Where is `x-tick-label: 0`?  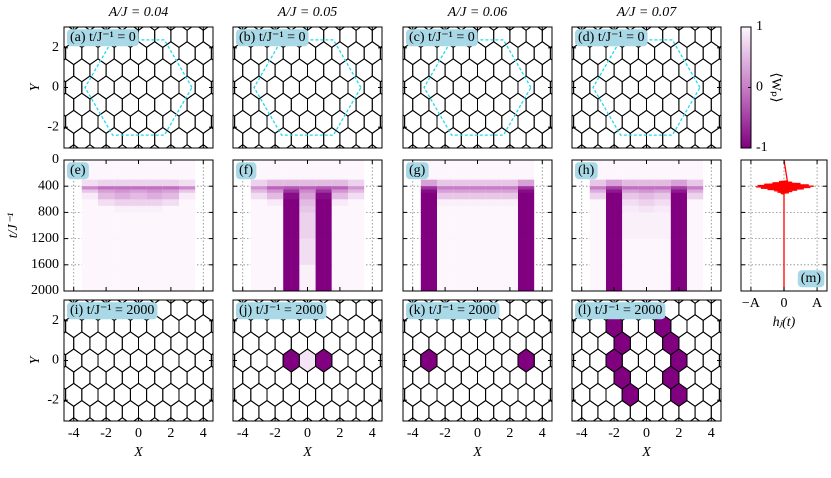
x-tick-label: 0 is located at coordinates (138, 433).